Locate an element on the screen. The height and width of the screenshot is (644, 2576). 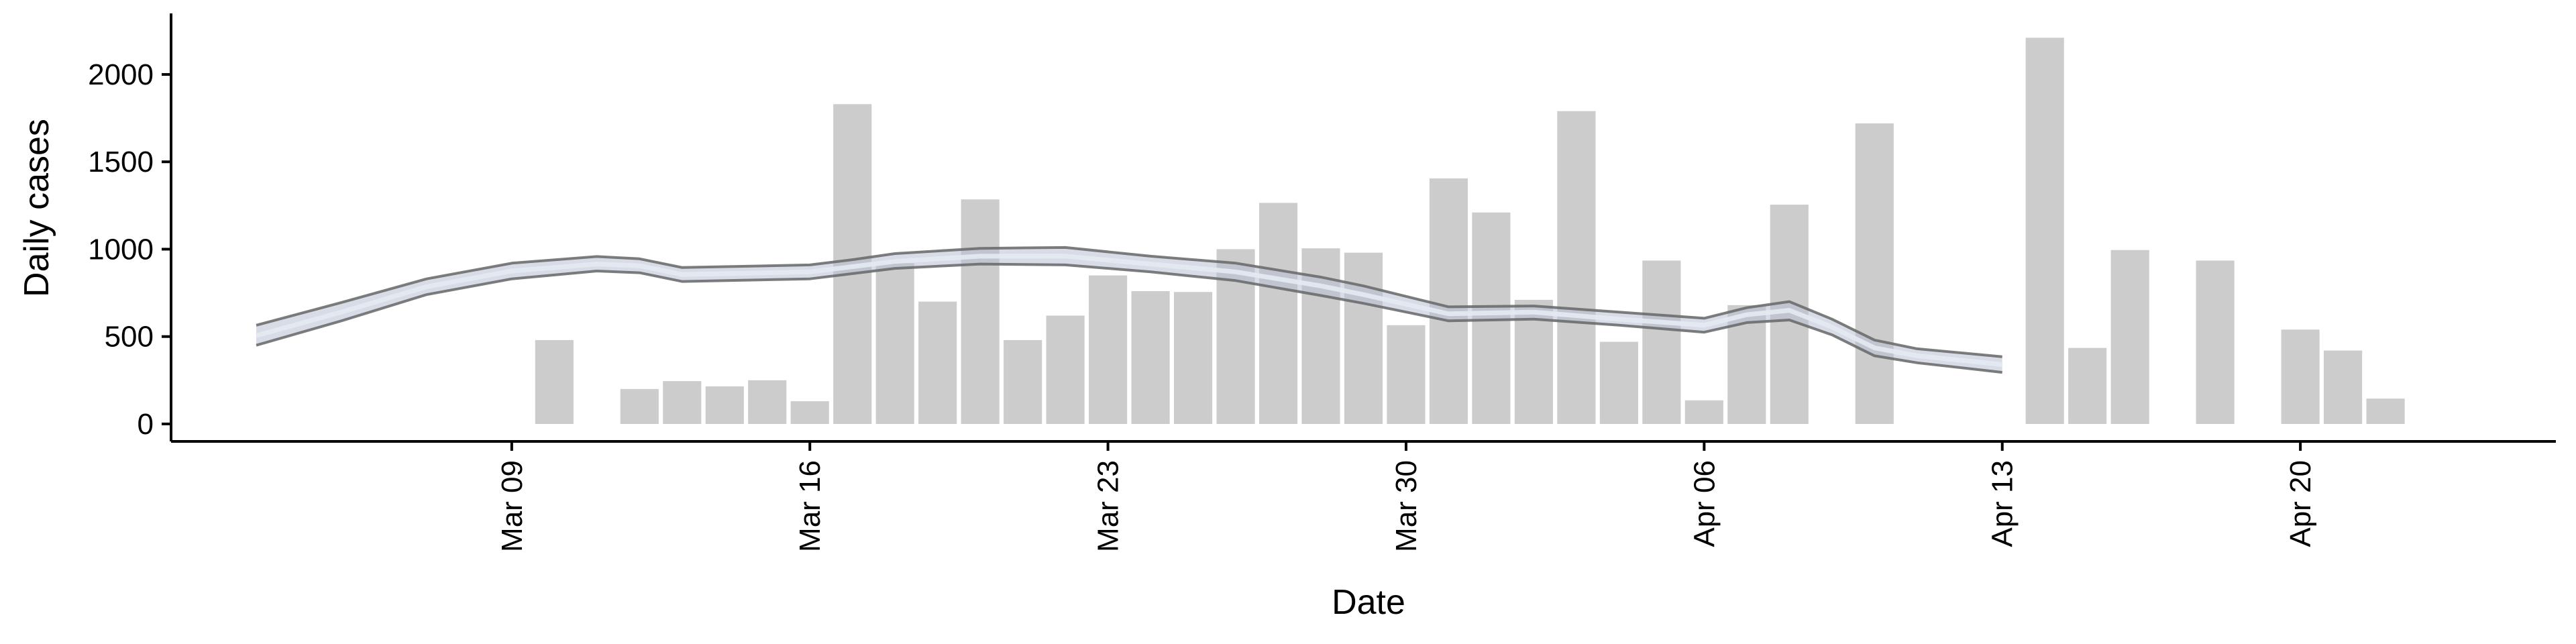
y-tick-label: 1500 is located at coordinates (121, 162).